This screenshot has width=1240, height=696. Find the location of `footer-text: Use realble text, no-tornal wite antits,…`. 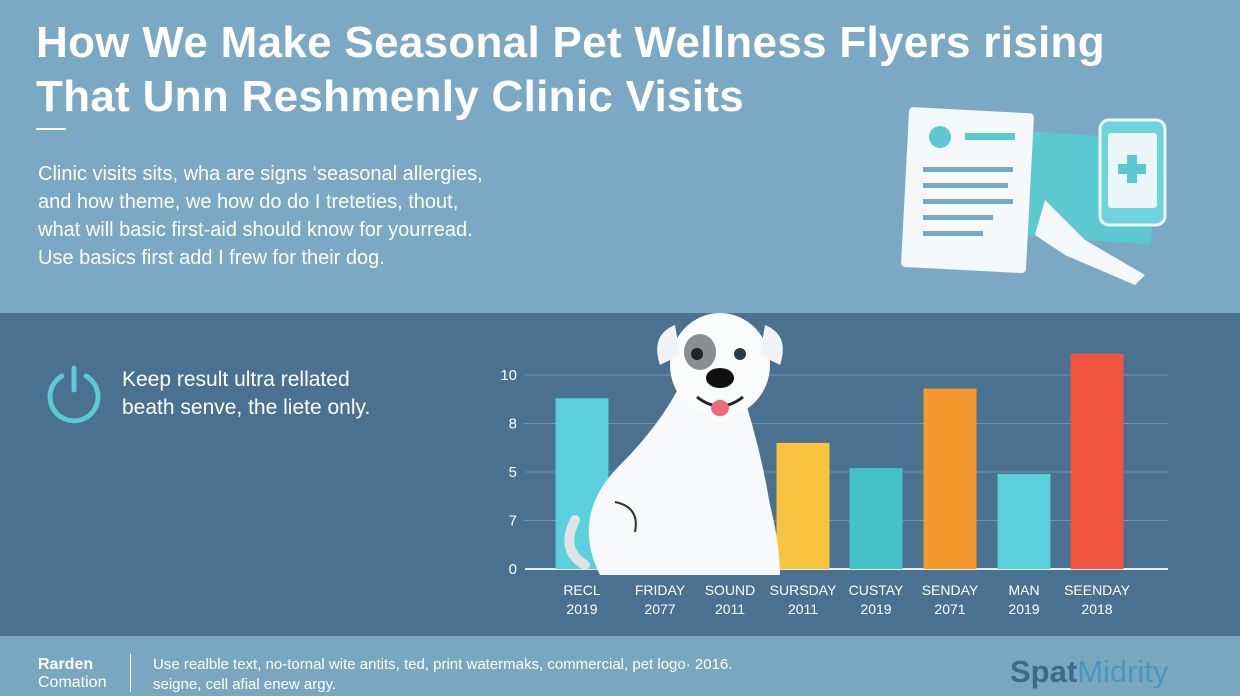

footer-text: Use realble text, no-tornal wite antits,… is located at coordinates (442, 675).